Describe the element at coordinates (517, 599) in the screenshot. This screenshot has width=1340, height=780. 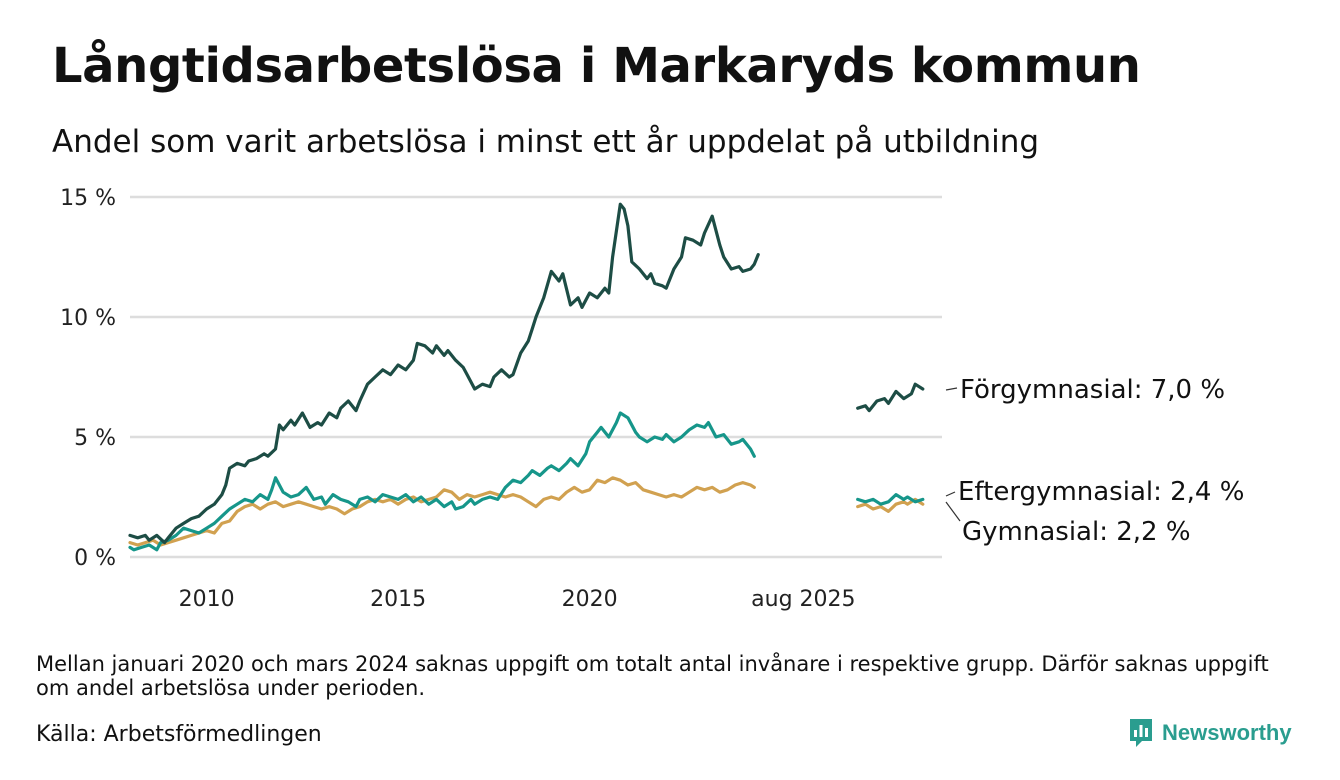
I see `x-axis-tick-labels: 2010 2015 2020 aug 2025` at that location.